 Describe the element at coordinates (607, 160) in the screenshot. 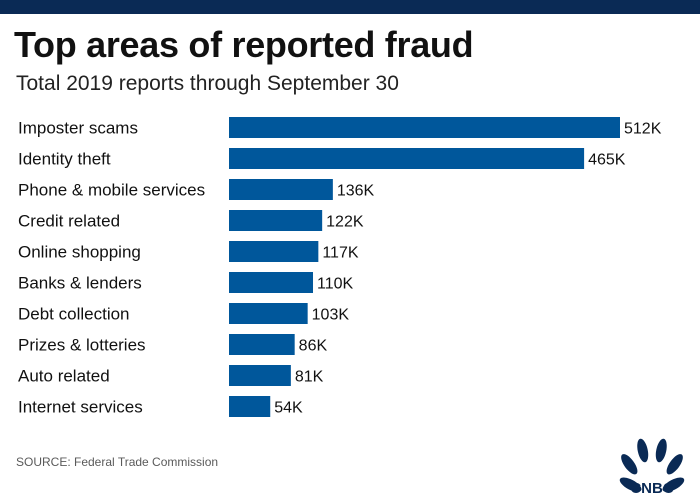

I see `value-label: 465K` at that location.